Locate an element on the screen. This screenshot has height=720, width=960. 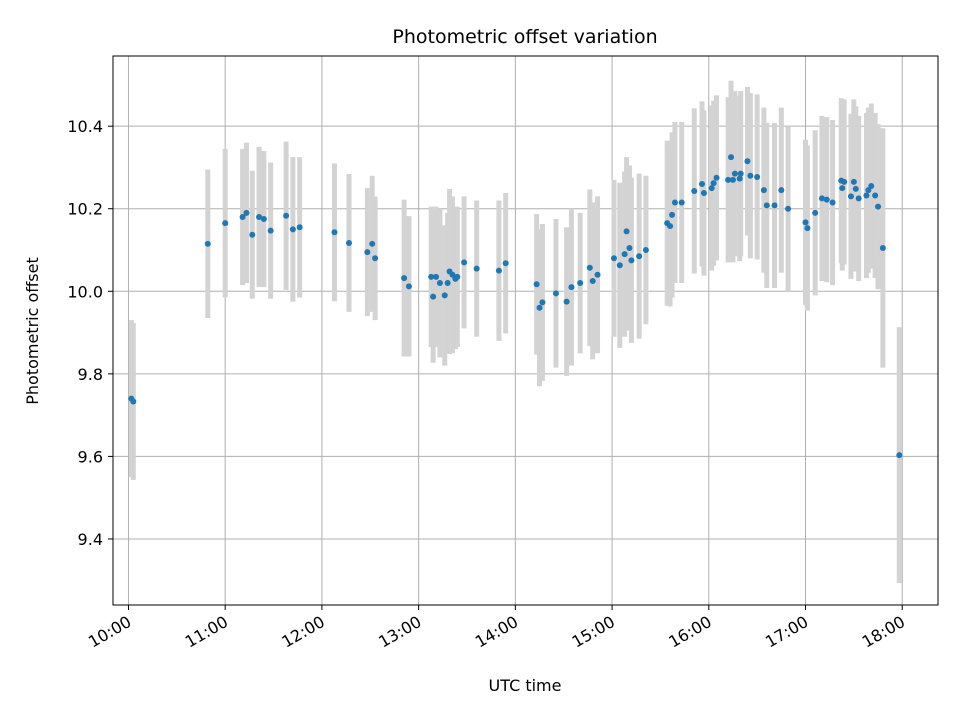
y-tick-label: 9.8 is located at coordinates (90, 374).